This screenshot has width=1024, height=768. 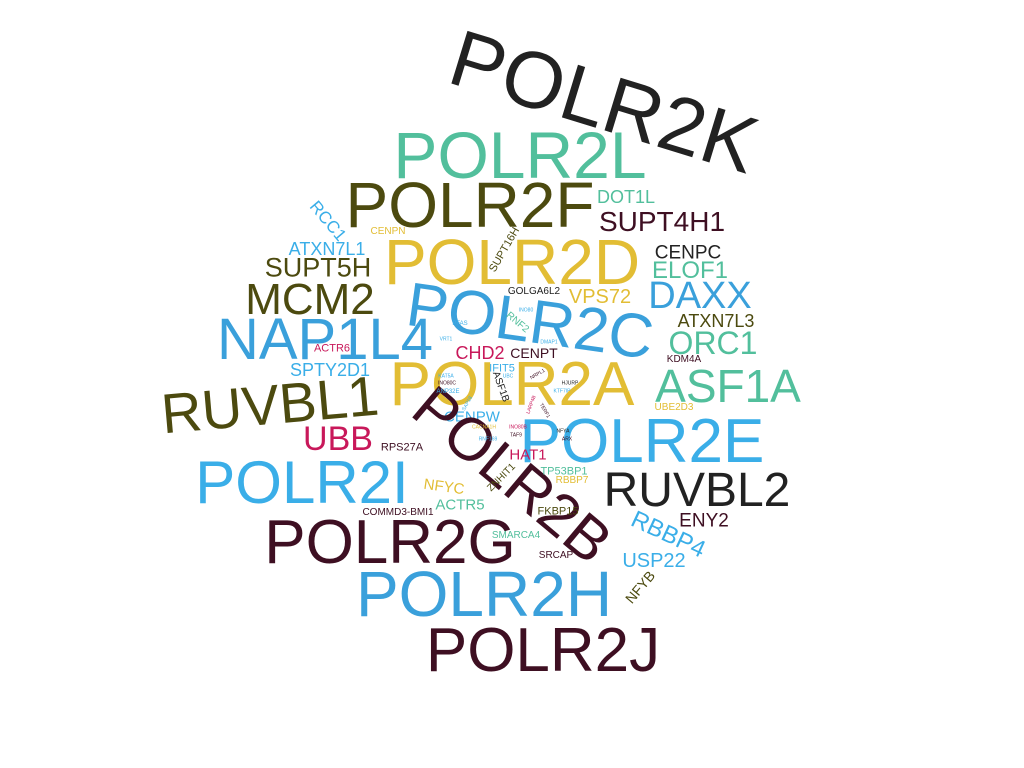 I want to click on word-fkbp15: FKBP15, so click(x=558, y=511).